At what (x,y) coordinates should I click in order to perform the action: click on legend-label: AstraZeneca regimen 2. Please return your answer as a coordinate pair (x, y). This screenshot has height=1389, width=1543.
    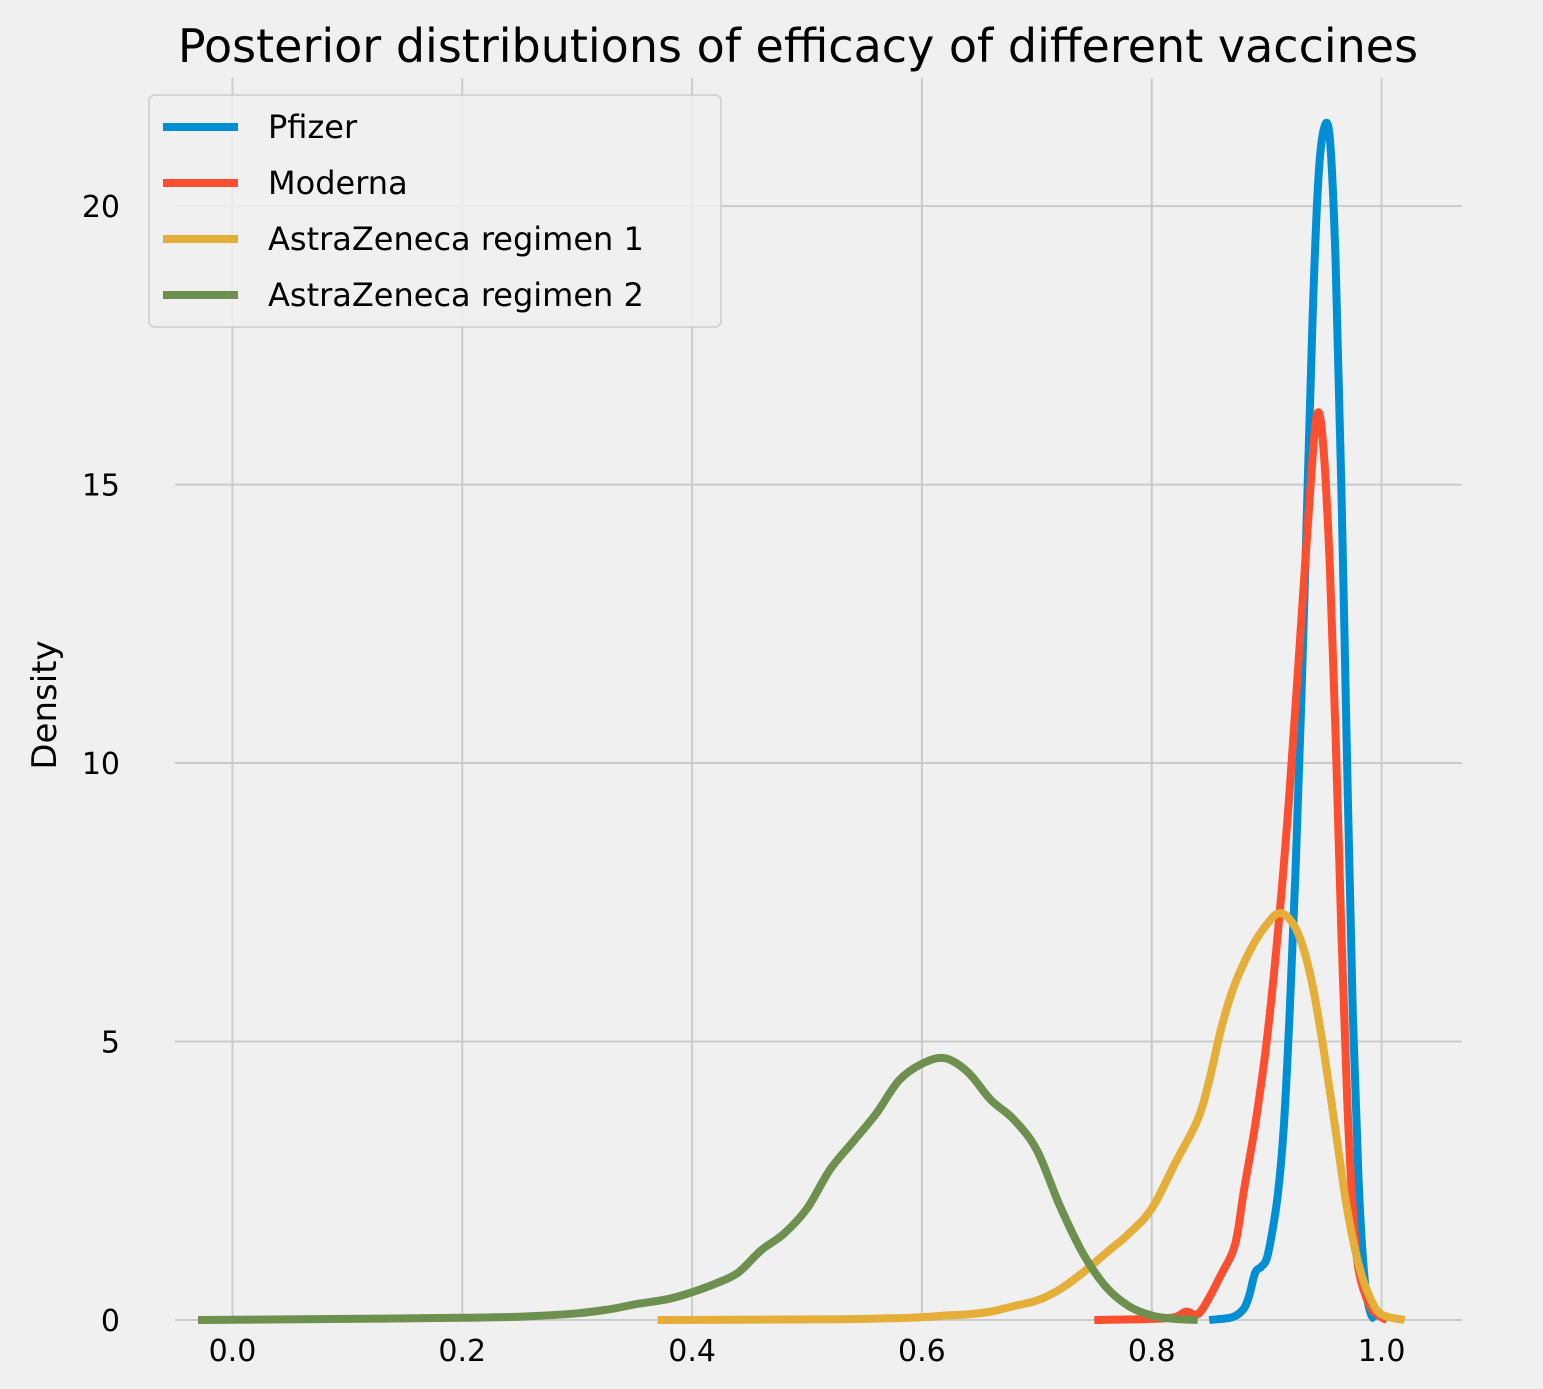
    Looking at the image, I should click on (456, 295).